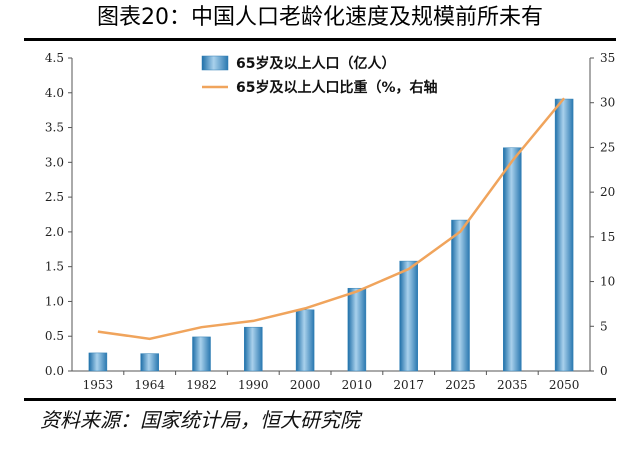 The height and width of the screenshot is (453, 640). What do you see at coordinates (319, 75) in the screenshot?
I see `chart-legend: 65岁及以上人口（亿人） 65岁及以上人口比重（%，右轴` at bounding box center [319, 75].